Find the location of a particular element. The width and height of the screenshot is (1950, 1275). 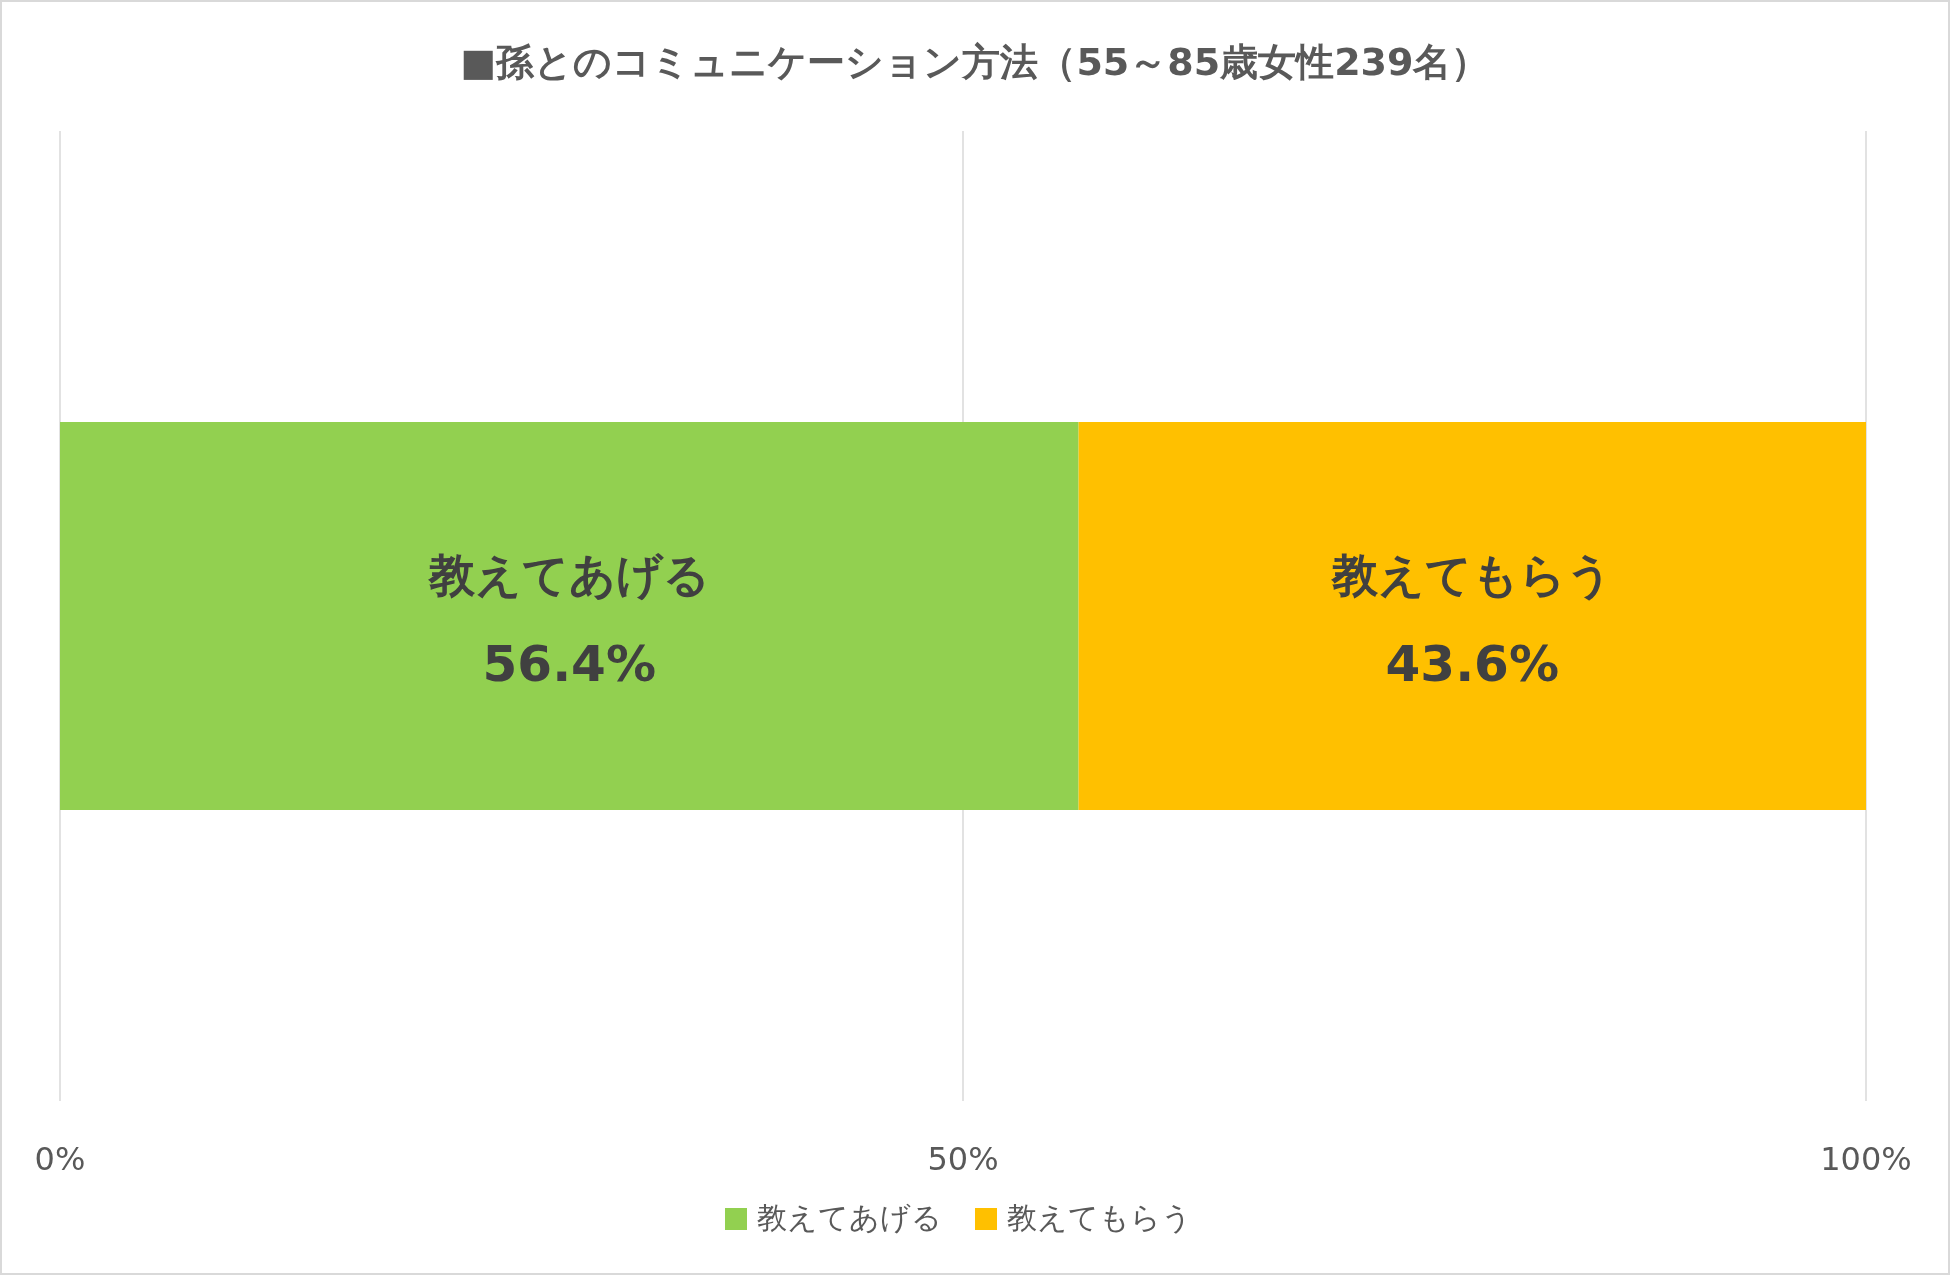

legend-label: 教えてもらう is located at coordinates (1099, 1217).